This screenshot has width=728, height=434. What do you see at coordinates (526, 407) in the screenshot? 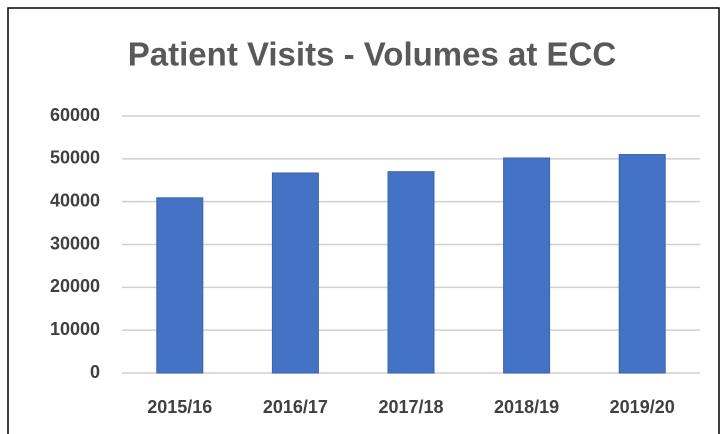
I see `x-tick-label: 2018/19` at bounding box center [526, 407].